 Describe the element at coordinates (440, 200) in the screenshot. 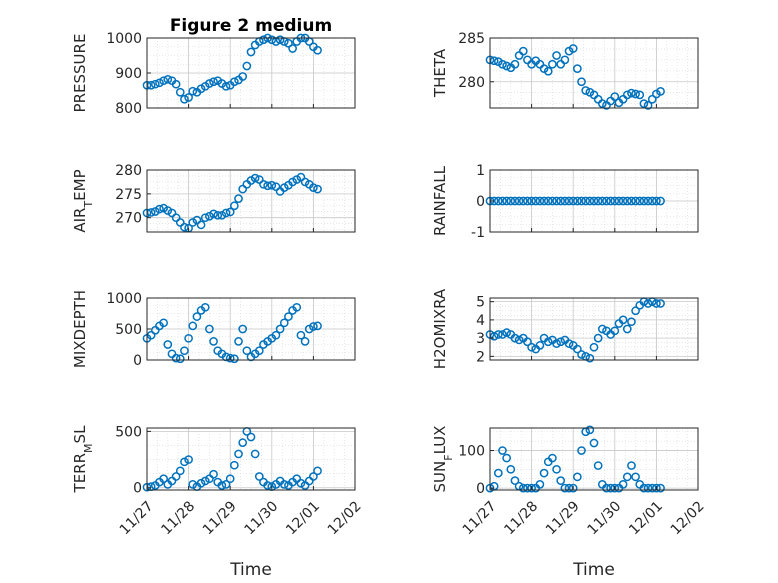

I see `y-axis-label: RAINFALL` at that location.